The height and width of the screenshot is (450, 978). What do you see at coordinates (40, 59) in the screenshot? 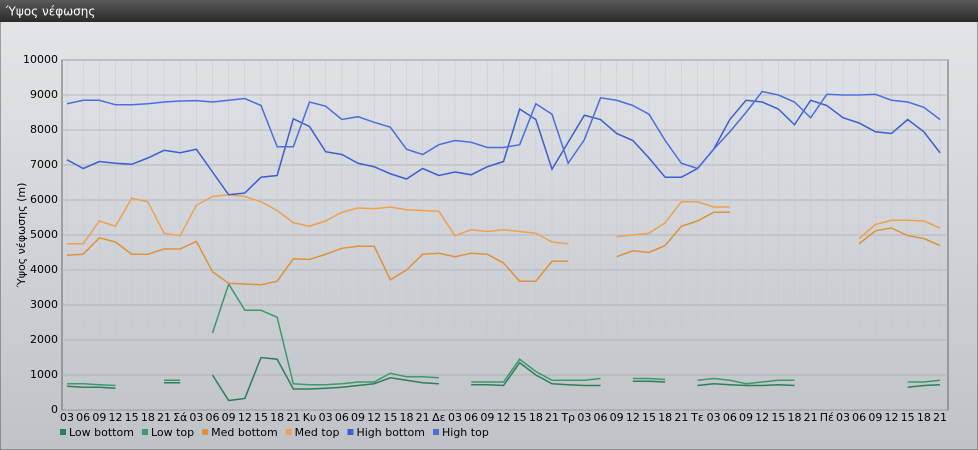
I see `y-tick-label: 10000` at bounding box center [40, 59].